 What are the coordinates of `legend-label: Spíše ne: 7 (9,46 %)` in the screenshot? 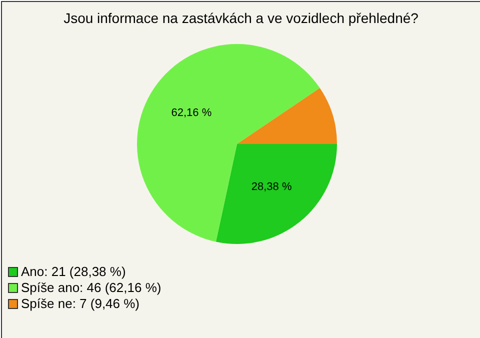 It's located at (80, 304).